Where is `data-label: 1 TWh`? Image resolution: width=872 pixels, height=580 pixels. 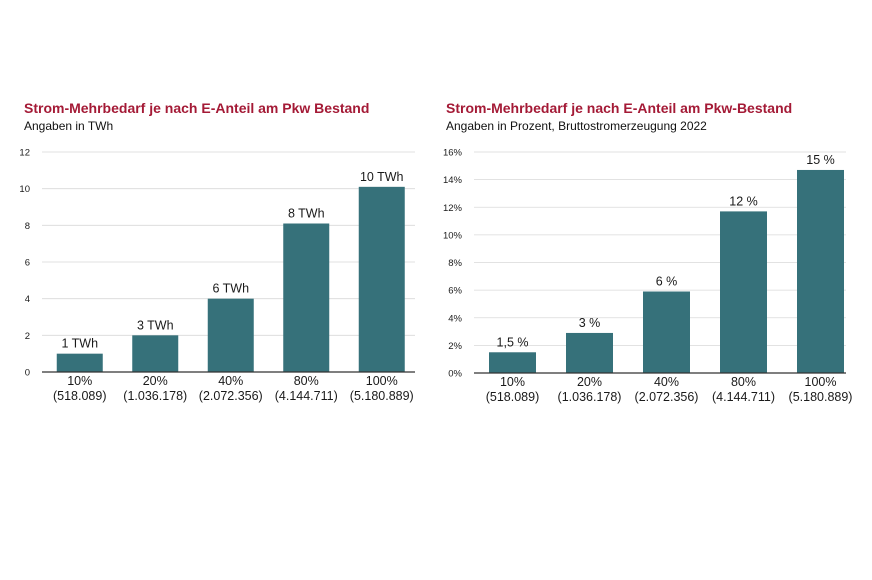 data-label: 1 TWh is located at coordinates (79, 344).